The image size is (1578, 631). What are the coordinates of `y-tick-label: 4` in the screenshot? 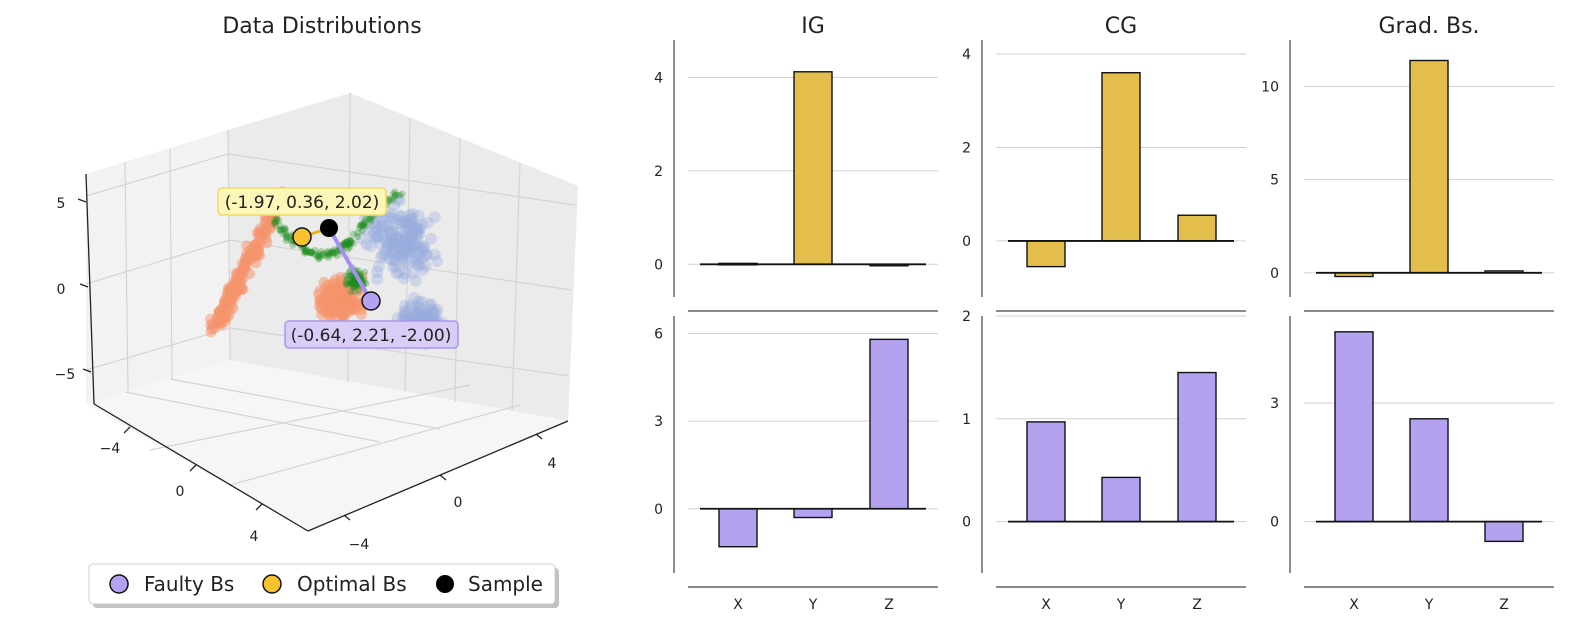 It's located at (966, 55).